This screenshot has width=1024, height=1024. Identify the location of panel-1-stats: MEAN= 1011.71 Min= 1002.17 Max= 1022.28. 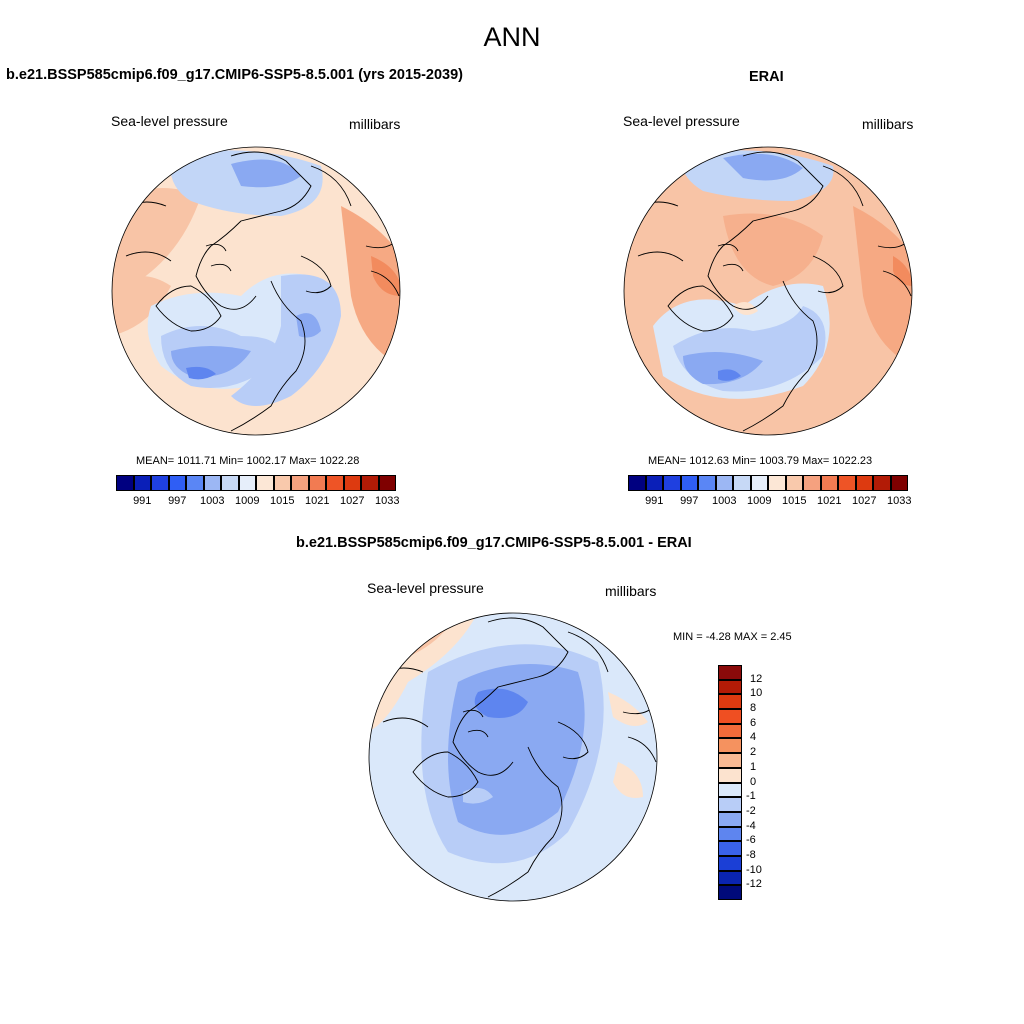
(248, 461).